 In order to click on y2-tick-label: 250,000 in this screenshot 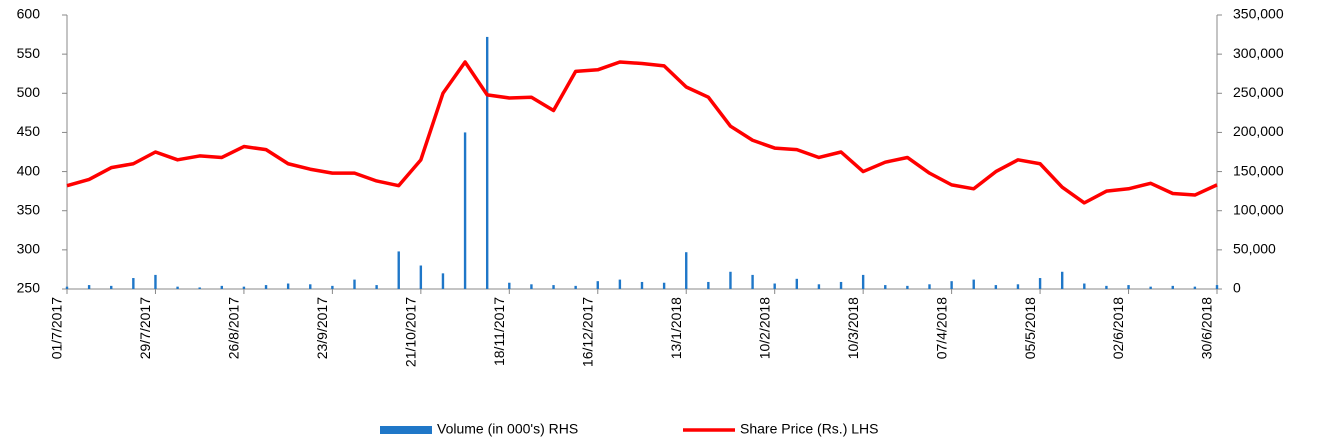, I will do `click(1258, 92)`.